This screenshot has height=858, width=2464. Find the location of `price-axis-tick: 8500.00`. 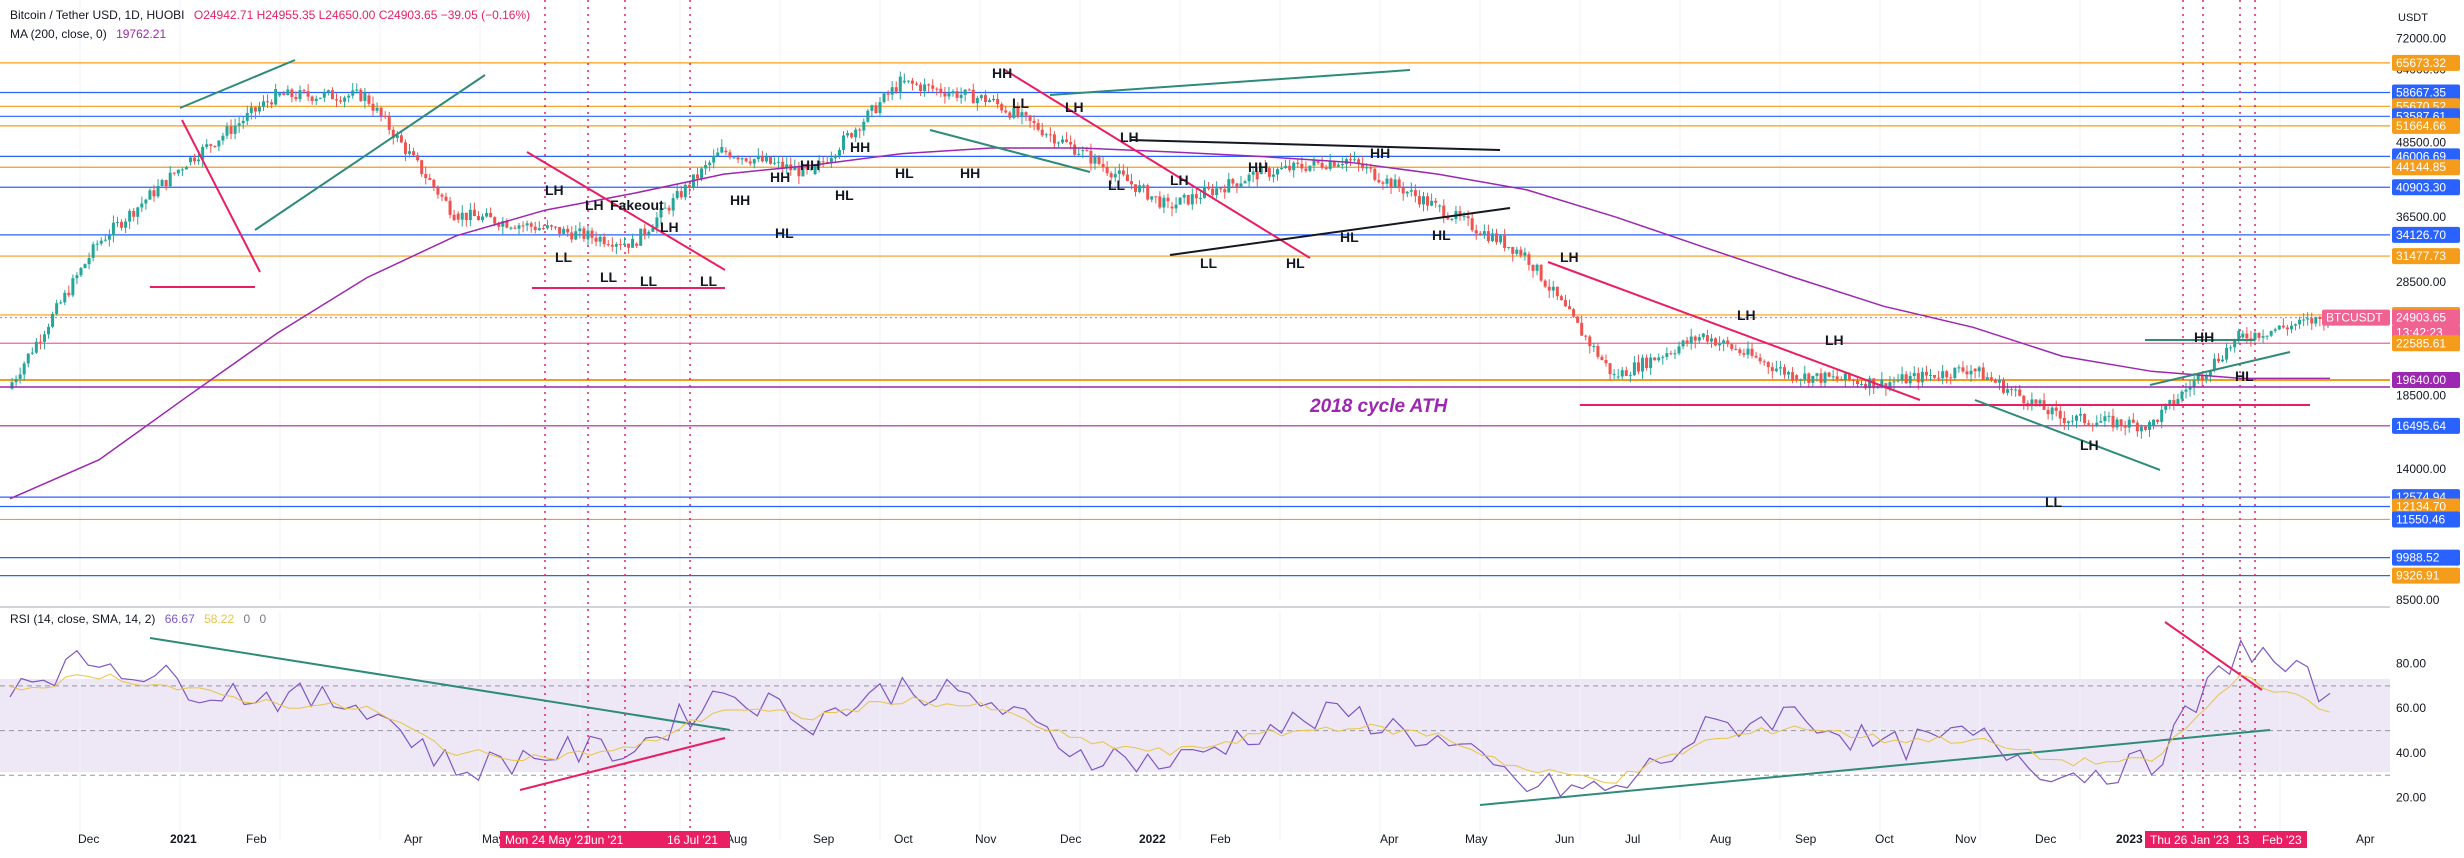

price-axis-tick: 8500.00 is located at coordinates (2418, 600).